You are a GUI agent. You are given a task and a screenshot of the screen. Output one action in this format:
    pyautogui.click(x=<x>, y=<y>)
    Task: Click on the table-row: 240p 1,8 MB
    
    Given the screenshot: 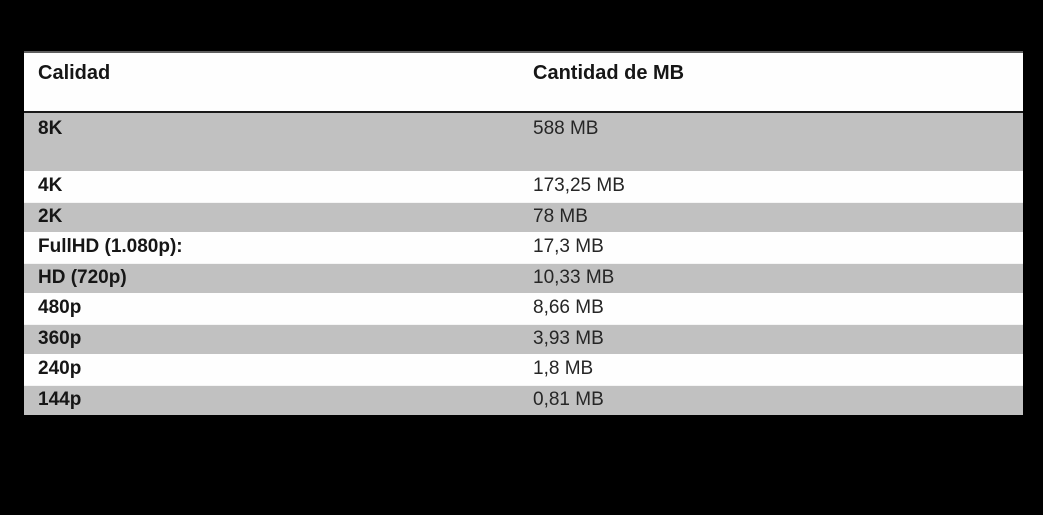 What is the action you would take?
    pyautogui.click(x=523, y=369)
    